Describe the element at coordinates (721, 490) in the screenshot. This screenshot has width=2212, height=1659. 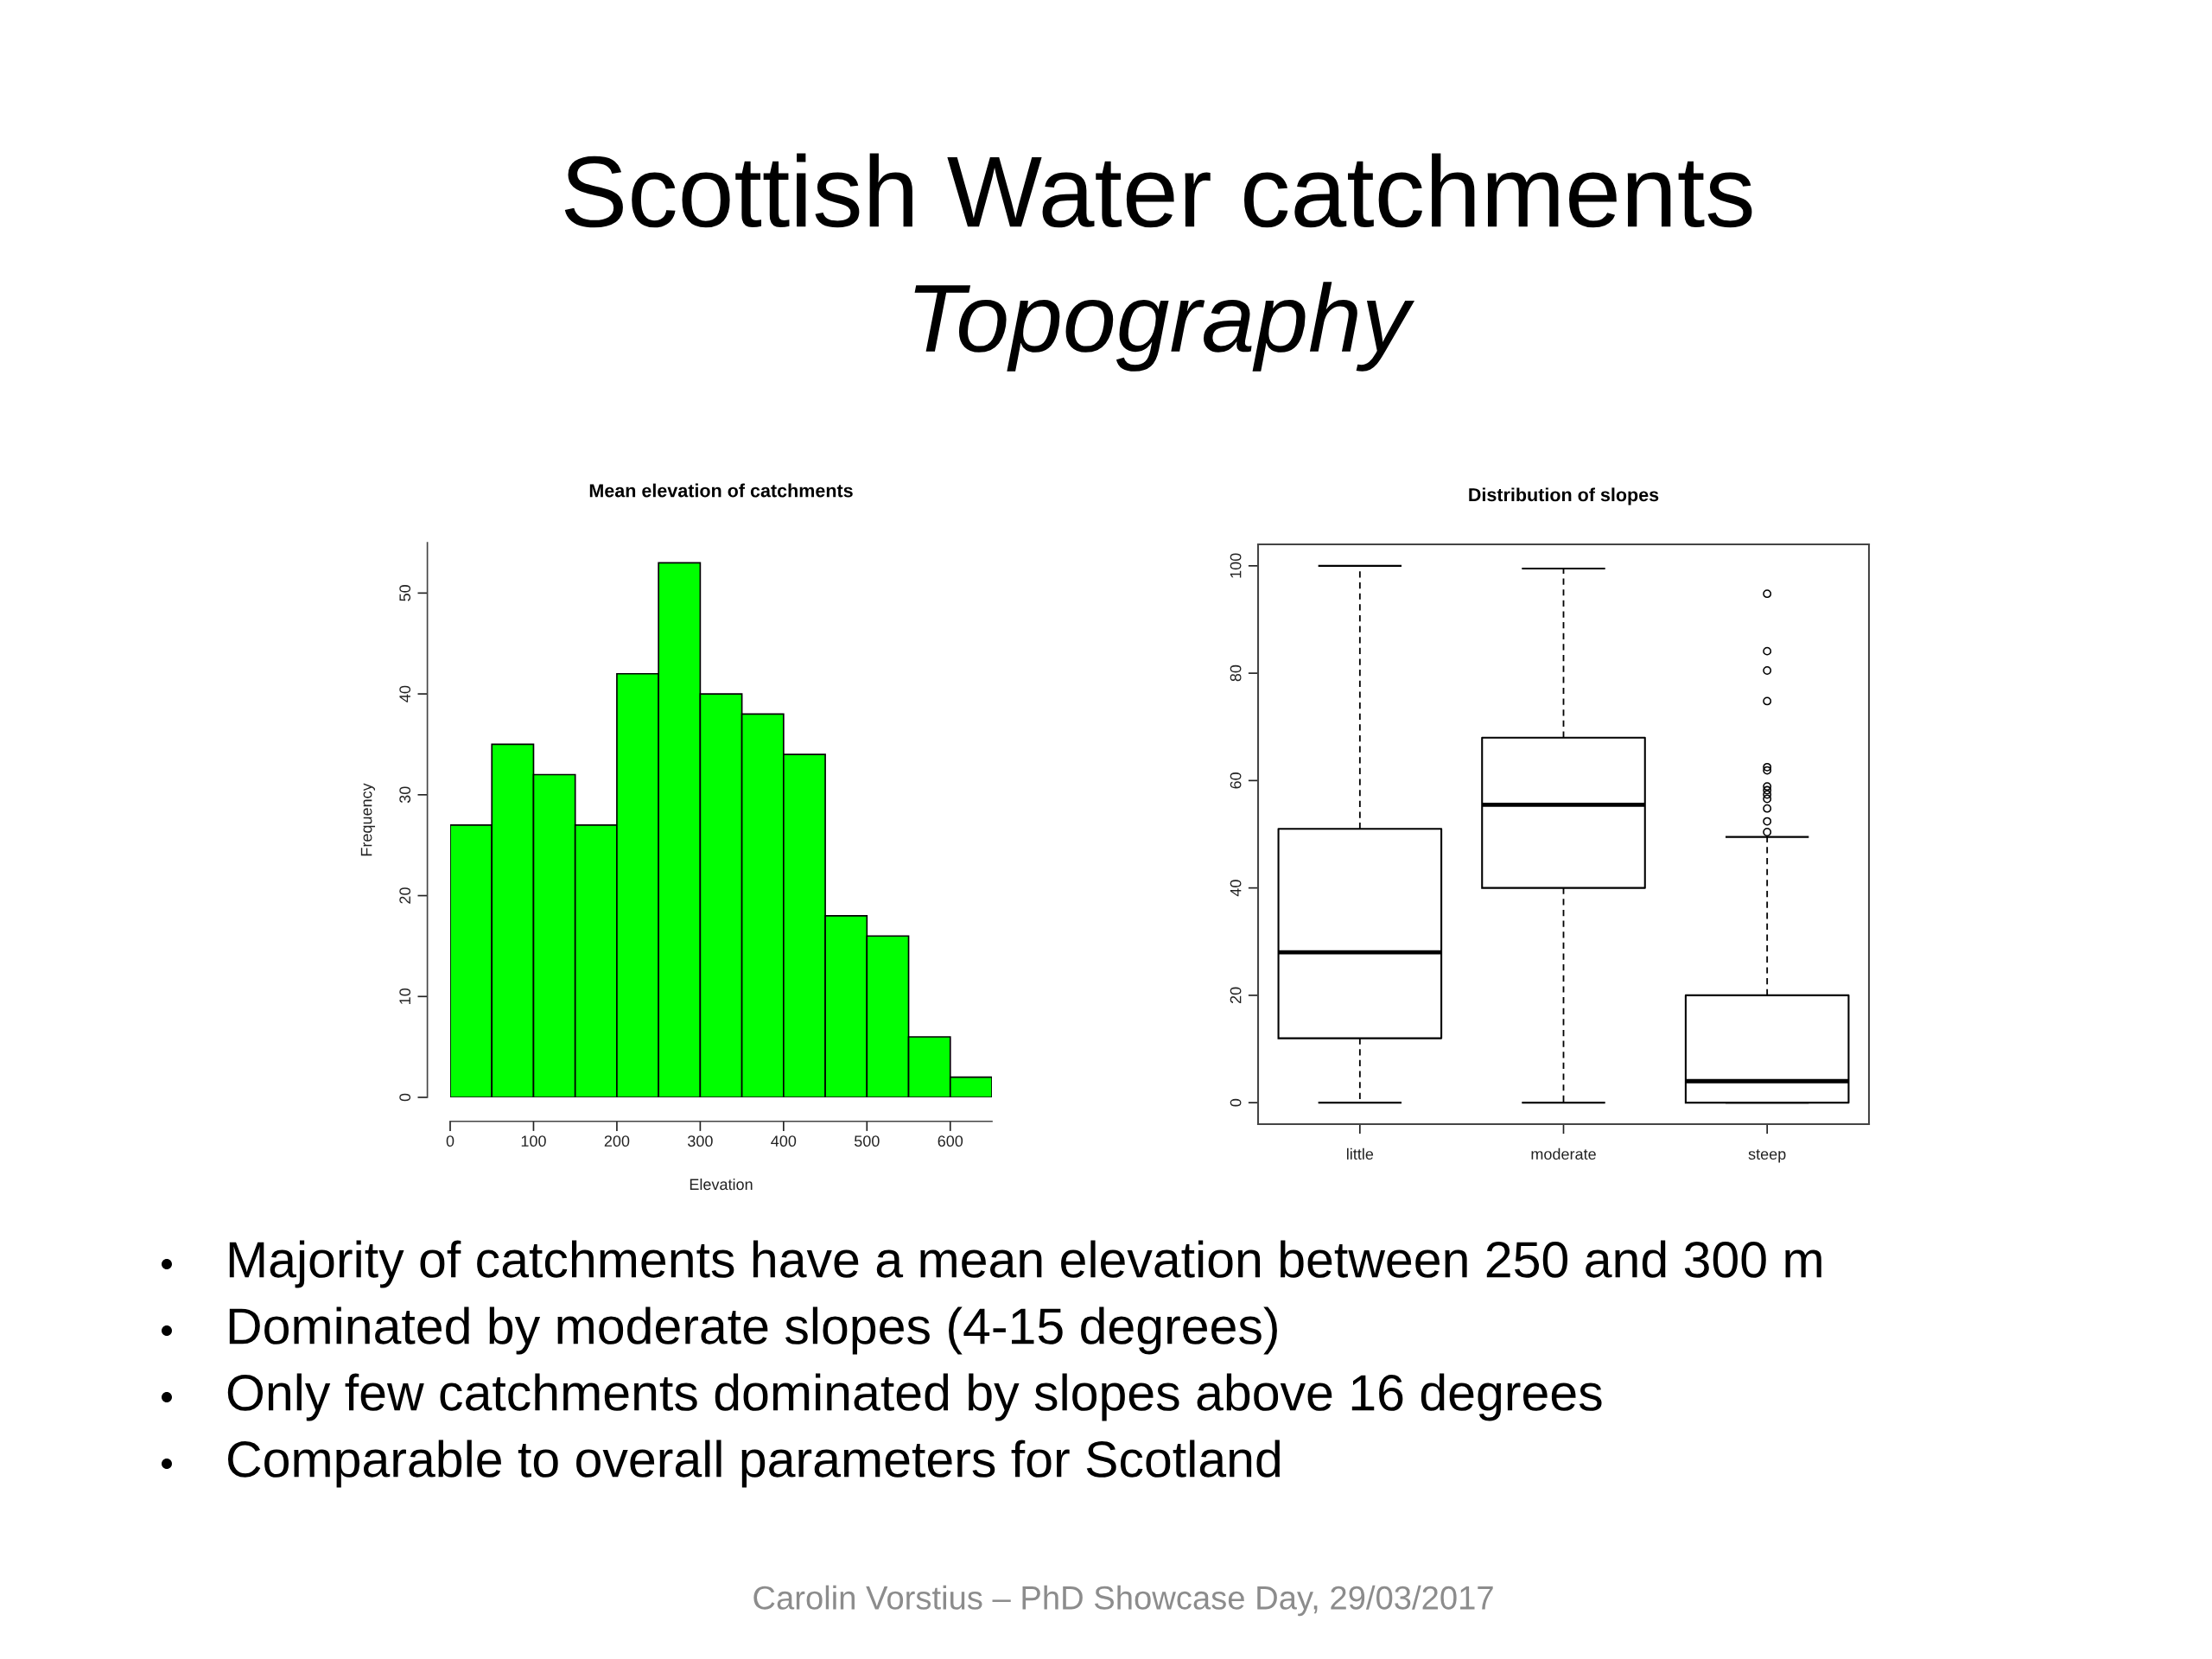
I see `chart-title: Mean elevation of catchments` at that location.